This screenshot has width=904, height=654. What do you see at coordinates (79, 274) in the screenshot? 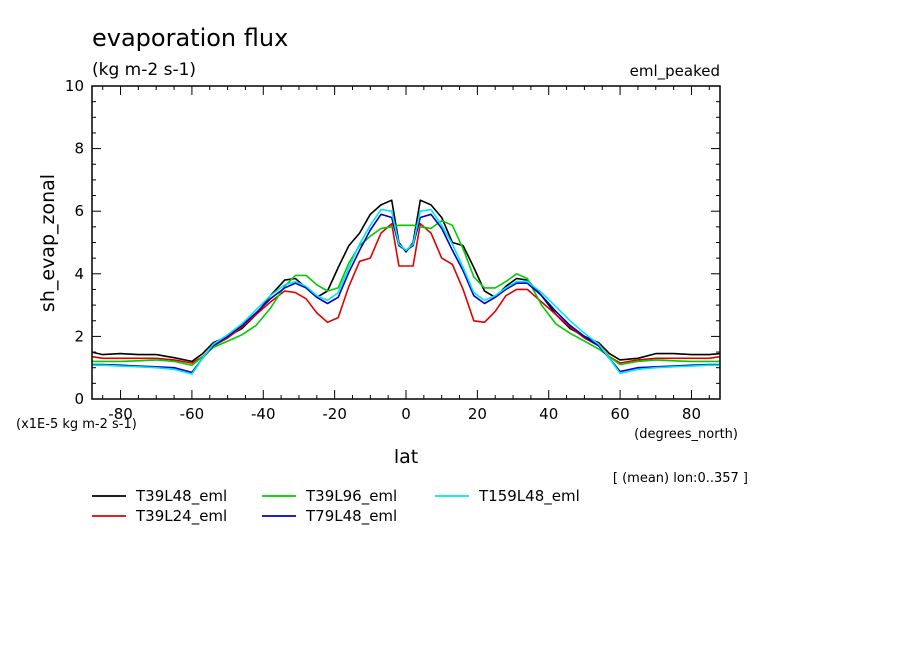
I see `y-tick-label: 4` at bounding box center [79, 274].